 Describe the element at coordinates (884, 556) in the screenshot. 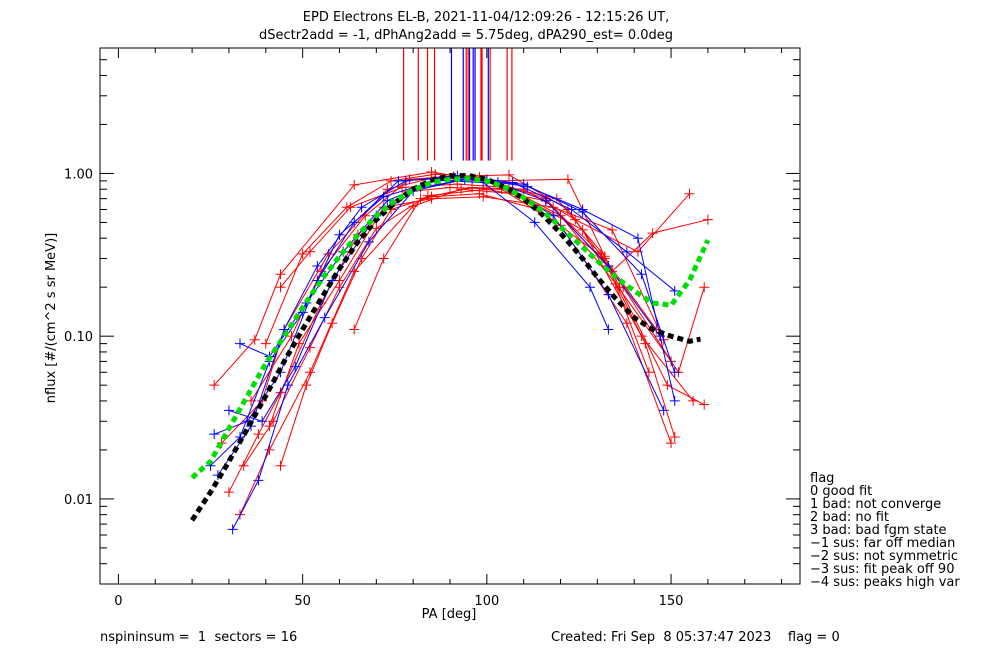

I see `legend-entry: −2 sus: not symmetric` at that location.